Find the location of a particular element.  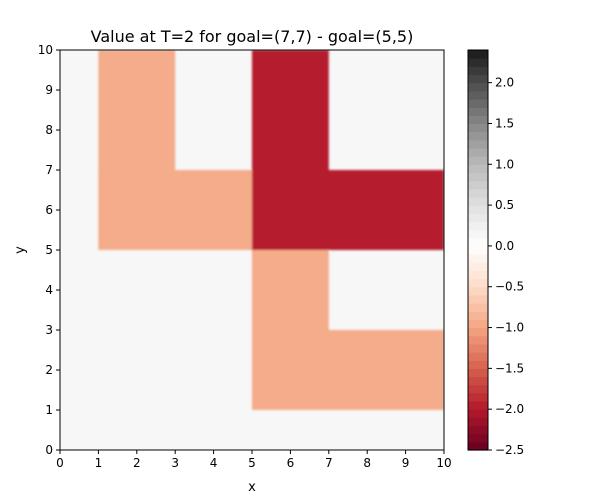

y-tick-label: 0 is located at coordinates (49, 450).